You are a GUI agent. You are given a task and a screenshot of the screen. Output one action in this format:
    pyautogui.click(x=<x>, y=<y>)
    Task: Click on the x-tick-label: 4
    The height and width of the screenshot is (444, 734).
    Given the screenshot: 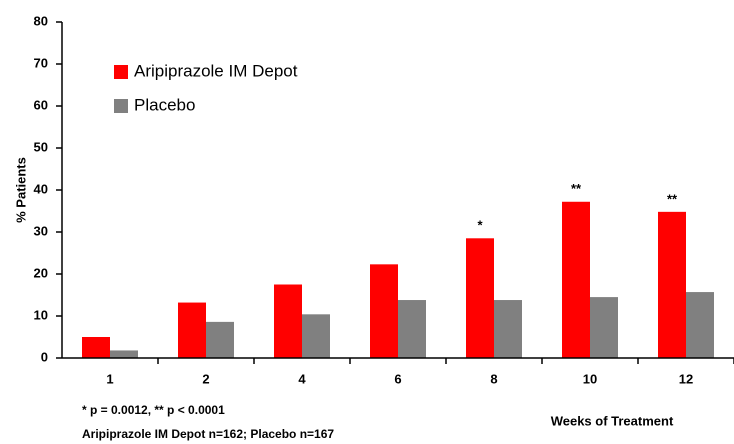 What is the action you would take?
    pyautogui.click(x=302, y=378)
    